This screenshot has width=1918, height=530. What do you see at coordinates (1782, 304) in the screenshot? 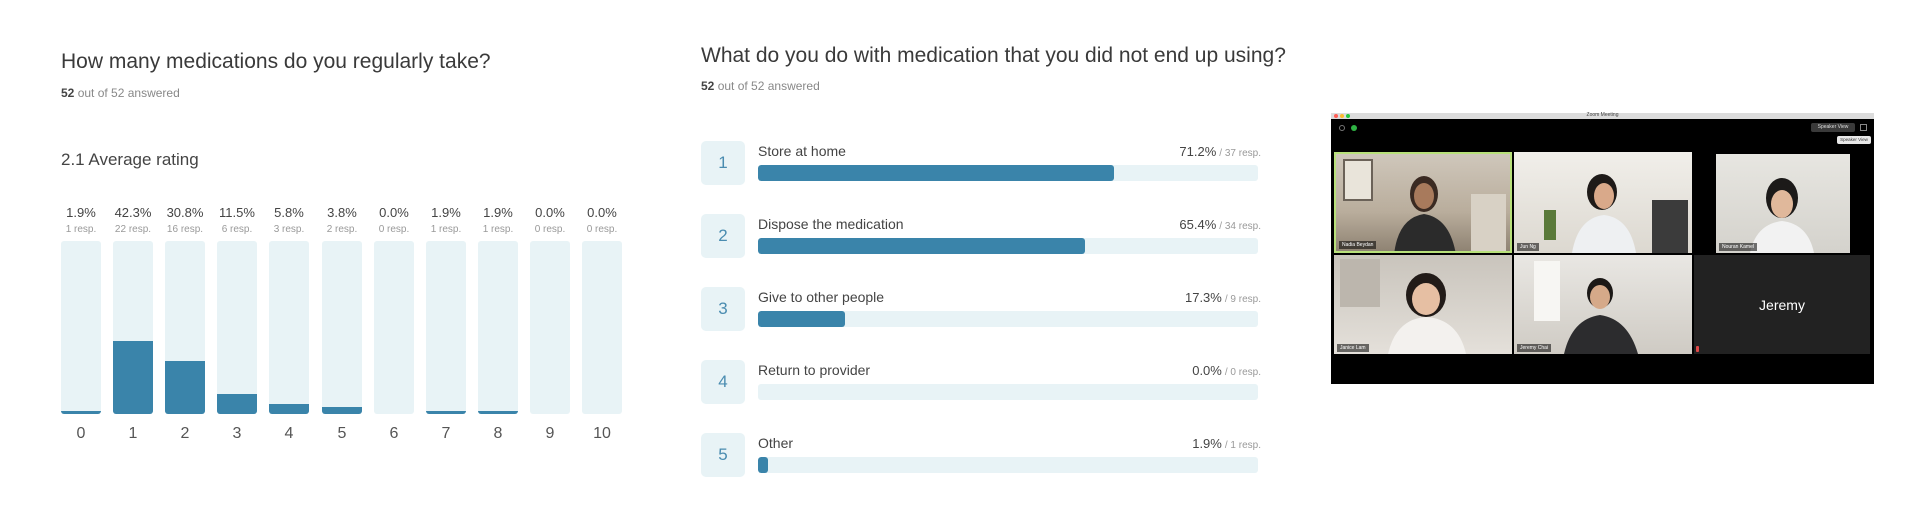
I see `participant-tile: Jeremy` at bounding box center [1782, 304].